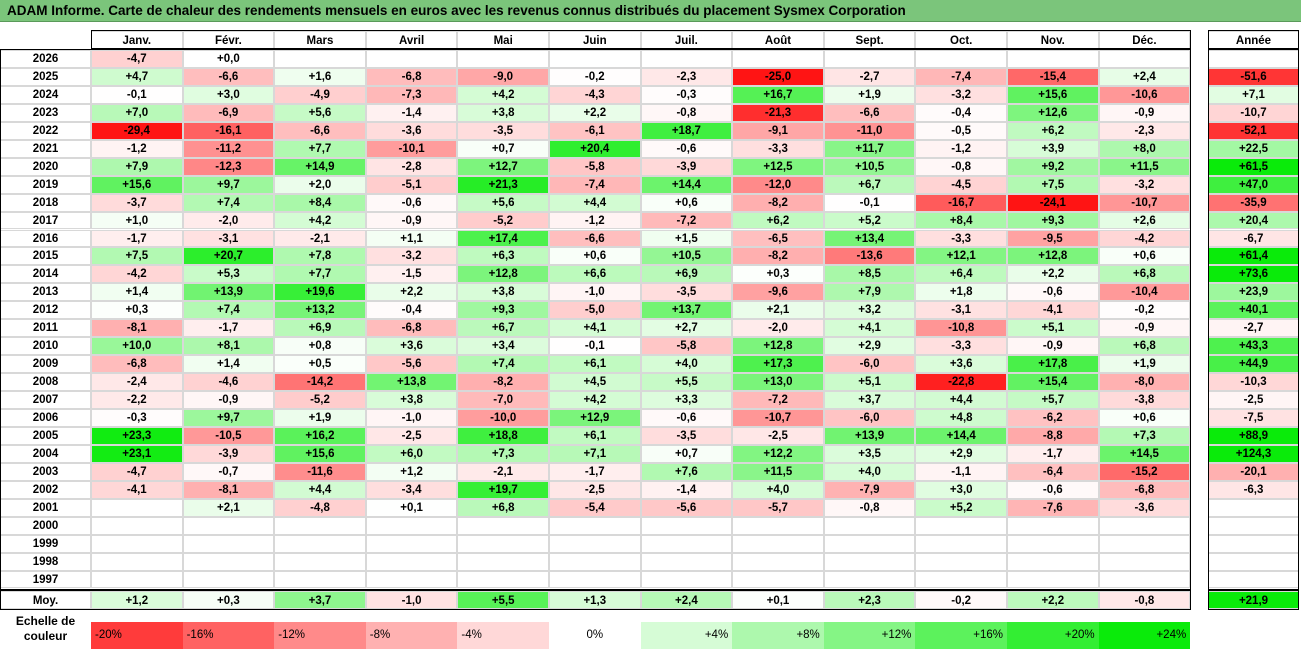  What do you see at coordinates (411, 130) in the screenshot?
I see `heatmap-cell: -3,6` at bounding box center [411, 130].